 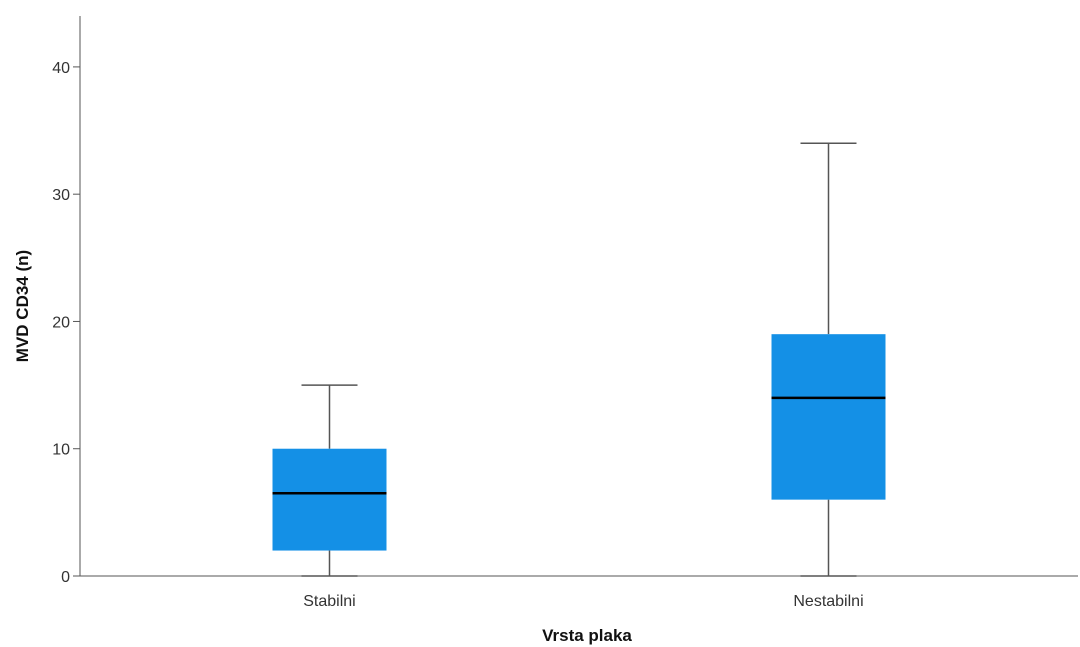 I want to click on y-tick-label: 10, so click(x=61, y=450).